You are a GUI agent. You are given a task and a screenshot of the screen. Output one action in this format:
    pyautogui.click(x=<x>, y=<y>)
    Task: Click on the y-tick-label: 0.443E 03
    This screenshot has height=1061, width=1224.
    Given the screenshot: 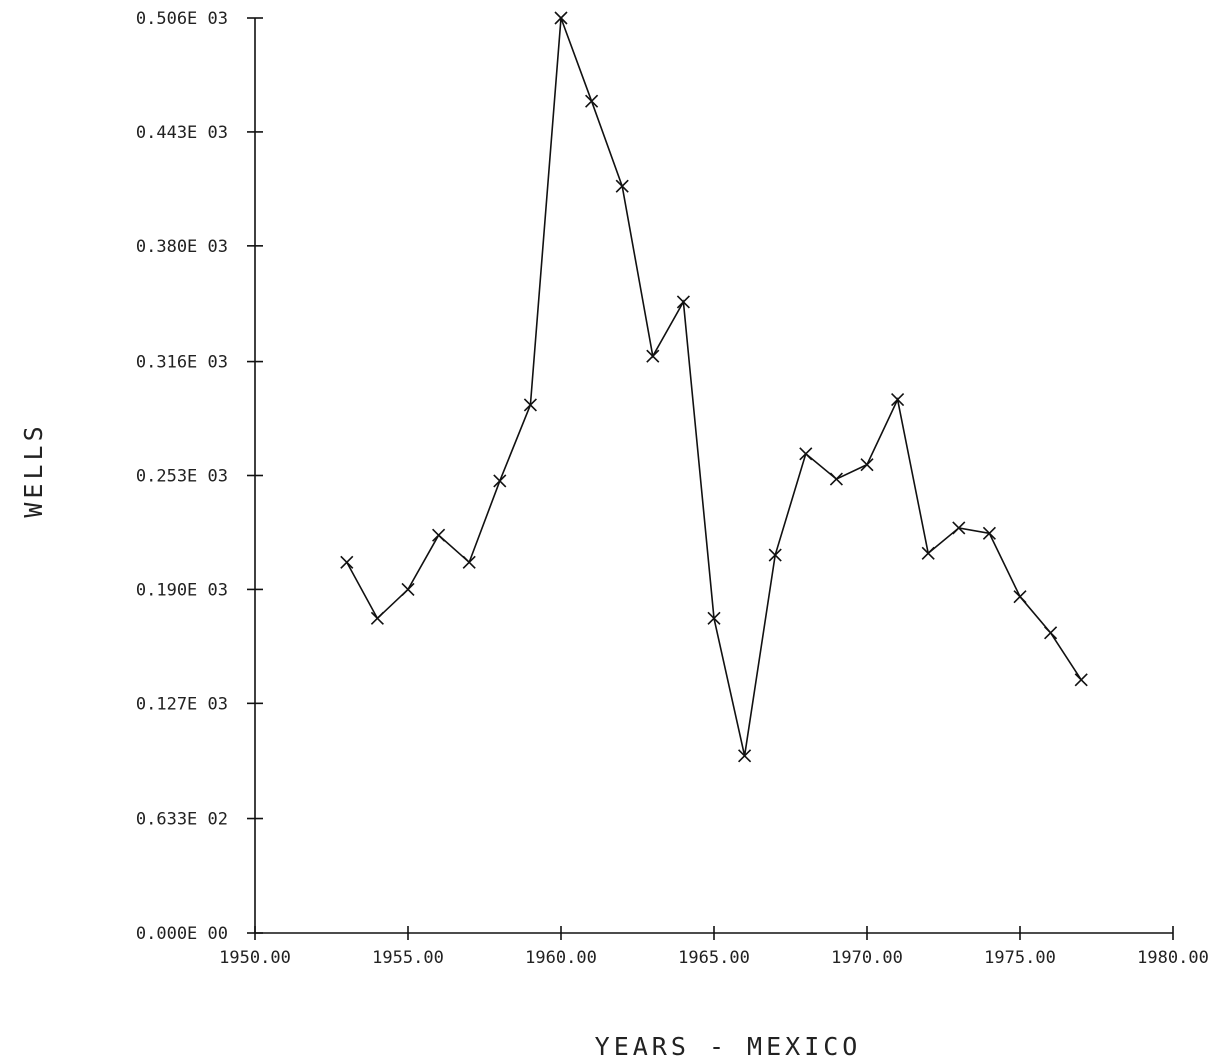 What is the action you would take?
    pyautogui.click(x=182, y=133)
    